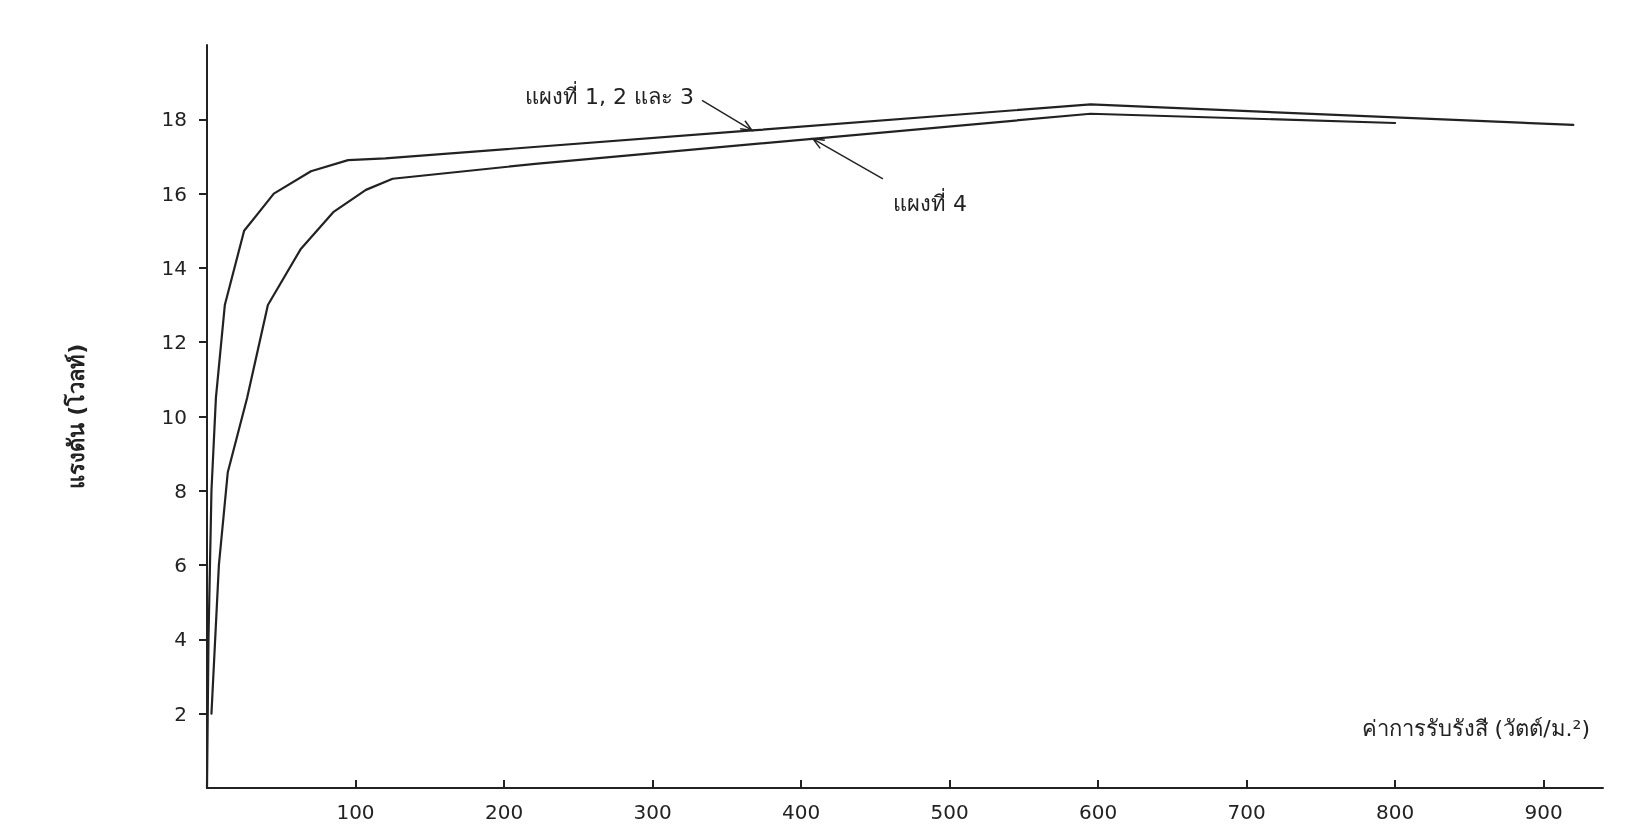 Image resolution: width=1643 pixels, height=837 pixels. Describe the element at coordinates (1098, 812) in the screenshot. I see `x-tick-label: 600` at that location.